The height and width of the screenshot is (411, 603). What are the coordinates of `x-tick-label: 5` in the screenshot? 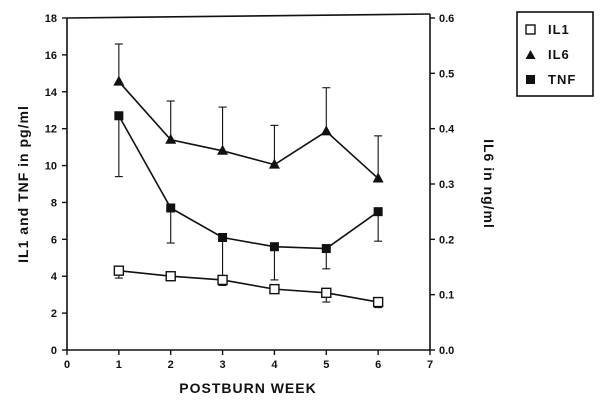 It's located at (326, 365).